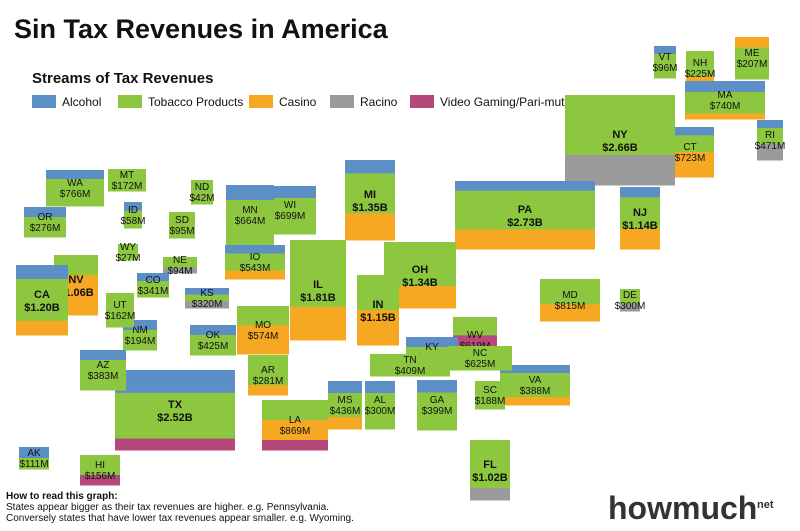 The image size is (800, 531). Describe the element at coordinates (525, 210) in the screenshot. I see `state-abbr: PA` at that location.